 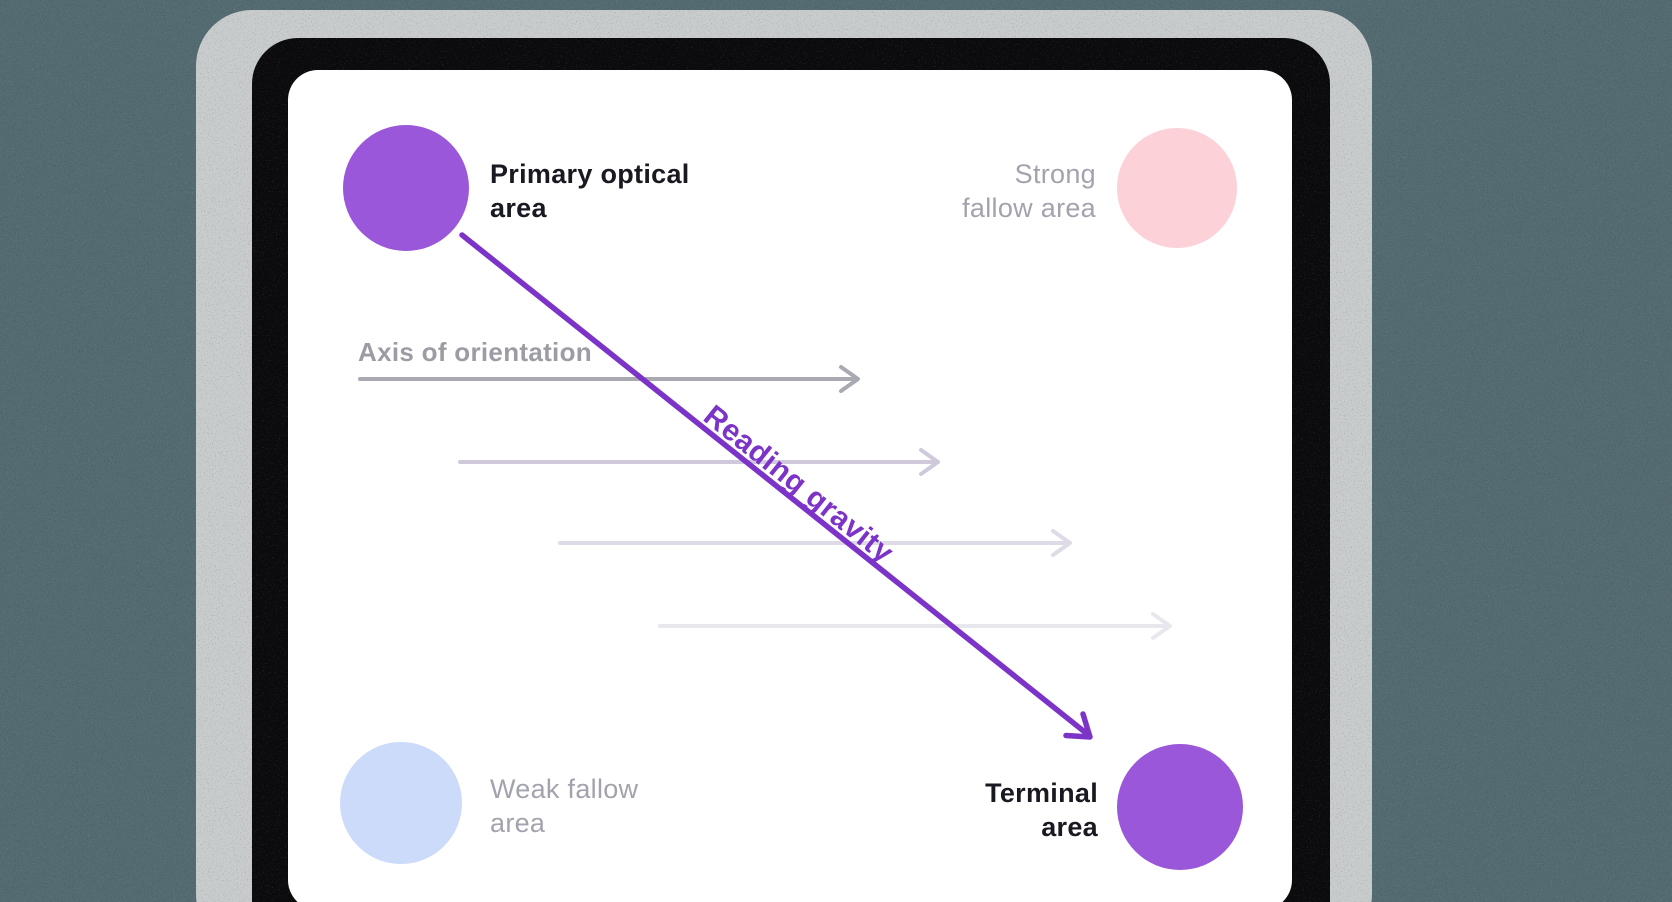 I want to click on strong-fallow-area-label-line1: Strong, so click(x=1055, y=174).